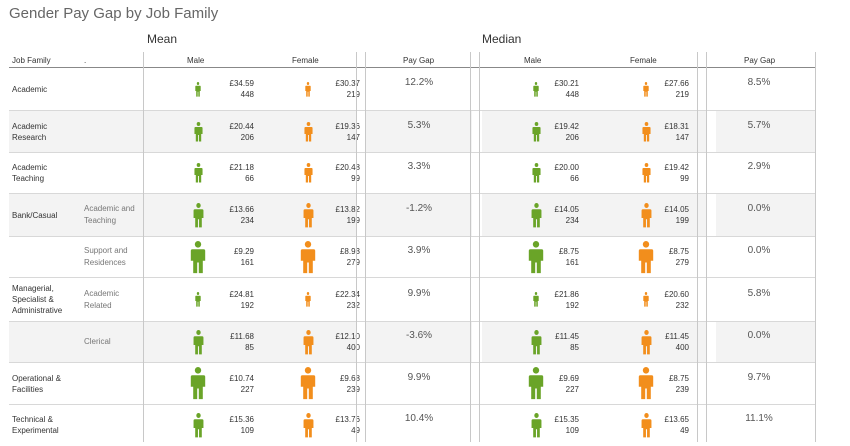 The image size is (850, 446). What do you see at coordinates (347, 83) in the screenshot?
I see `mean-female-value: £30.37` at bounding box center [347, 83].